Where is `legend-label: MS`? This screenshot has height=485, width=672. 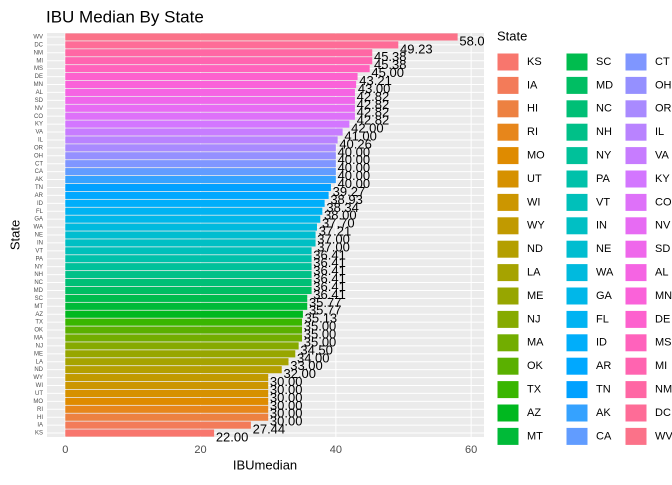
legend-label: MS is located at coordinates (663, 343).